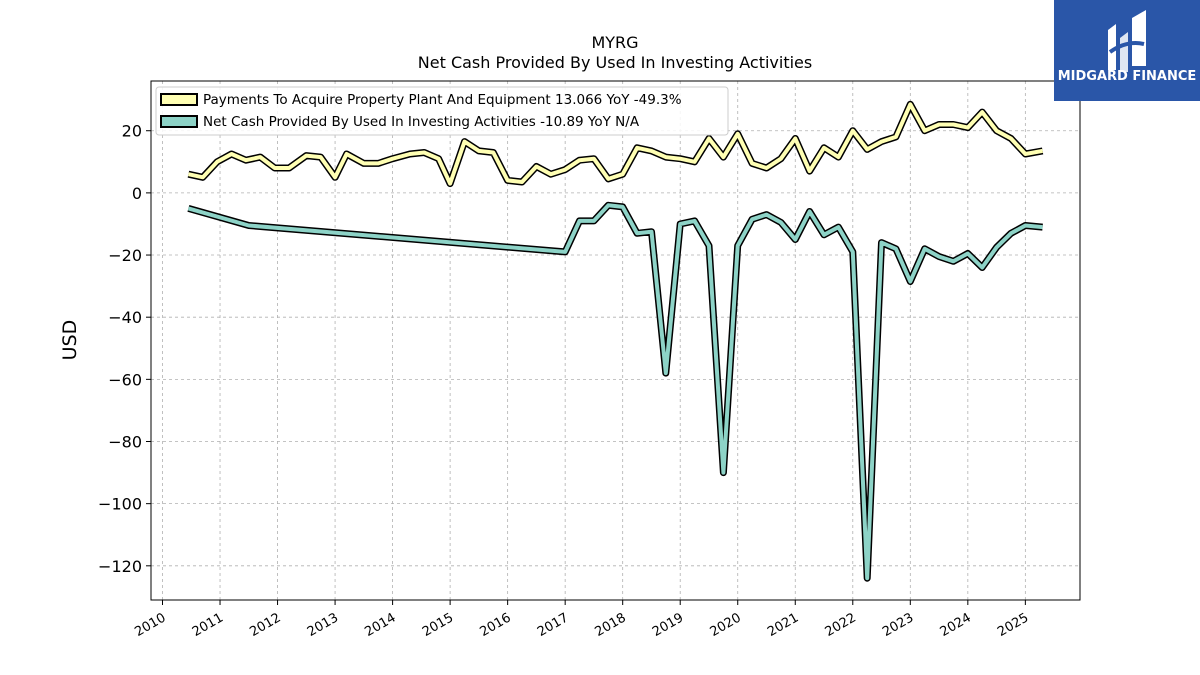  I want to click on x-tick-label: 2014, so click(380, 625).